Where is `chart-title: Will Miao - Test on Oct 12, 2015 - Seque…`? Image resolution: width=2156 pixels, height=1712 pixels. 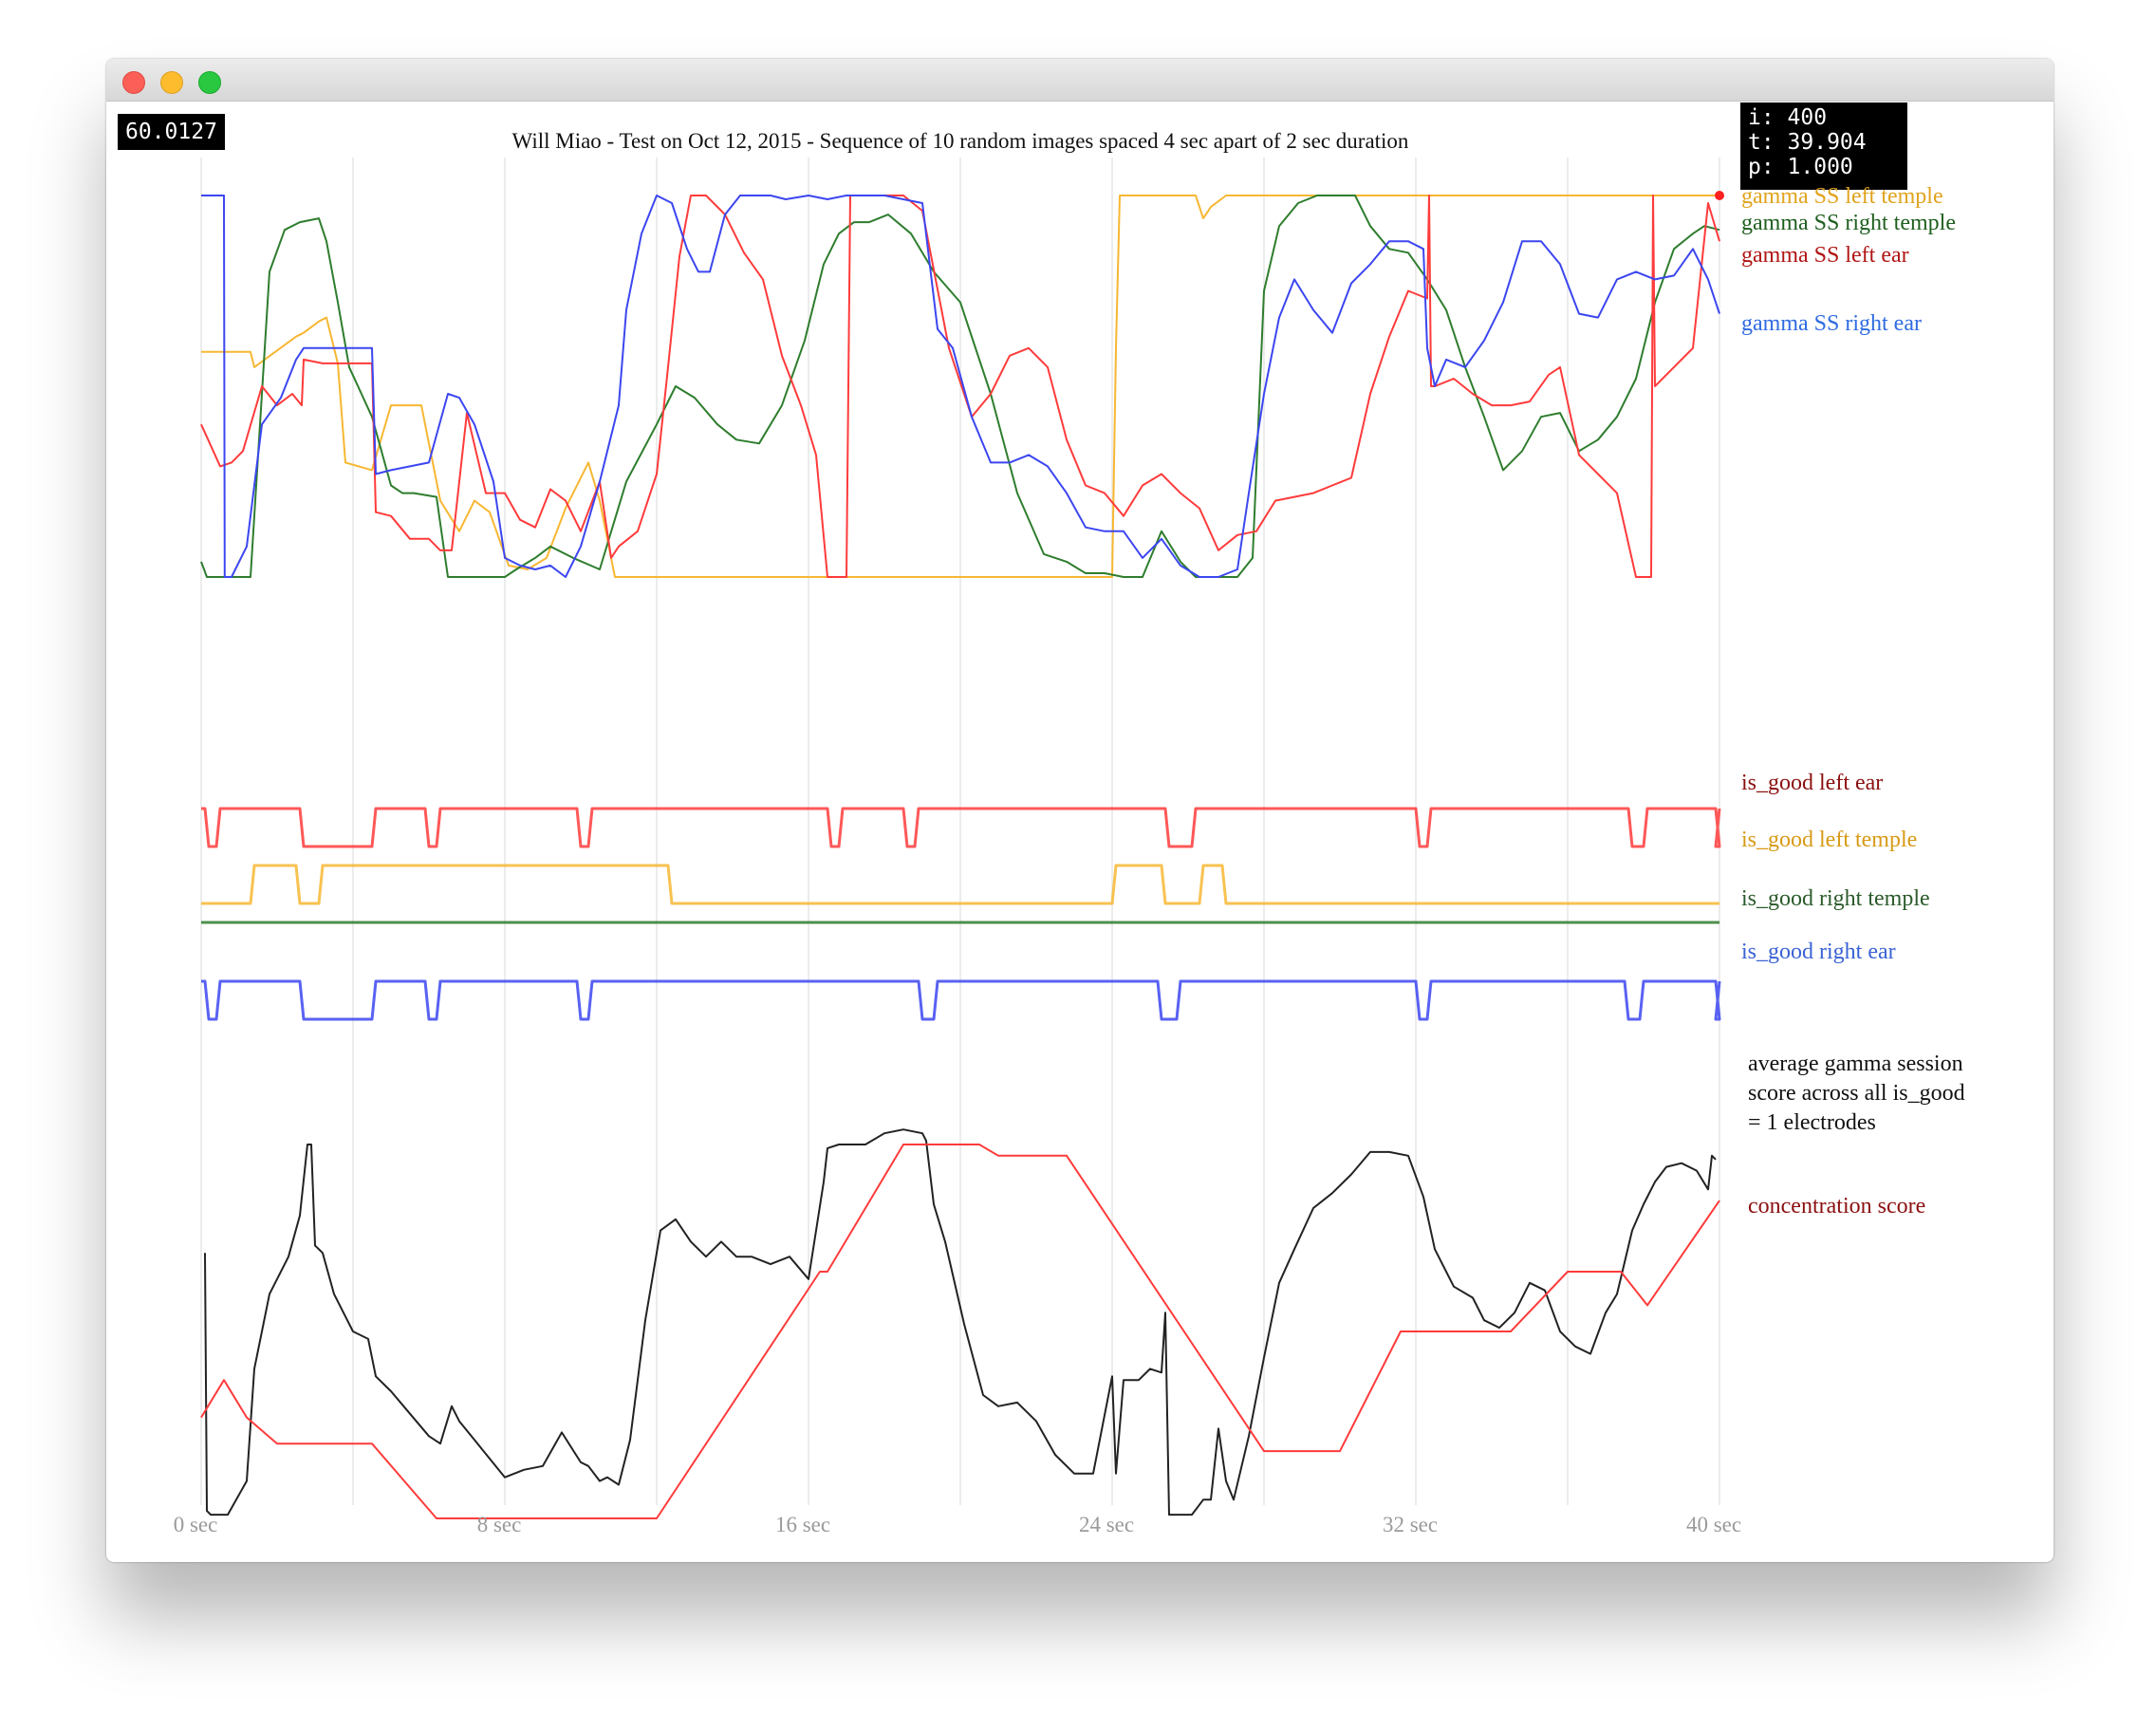
chart-title: Will Miao - Test on Oct 12, 2015 - Seque… is located at coordinates (960, 141).